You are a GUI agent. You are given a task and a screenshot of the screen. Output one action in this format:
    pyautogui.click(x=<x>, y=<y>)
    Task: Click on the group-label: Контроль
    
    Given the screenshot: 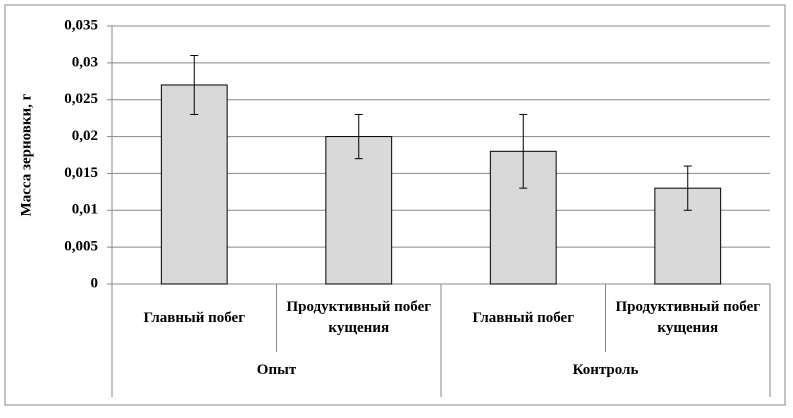 What is the action you would take?
    pyautogui.click(x=605, y=370)
    